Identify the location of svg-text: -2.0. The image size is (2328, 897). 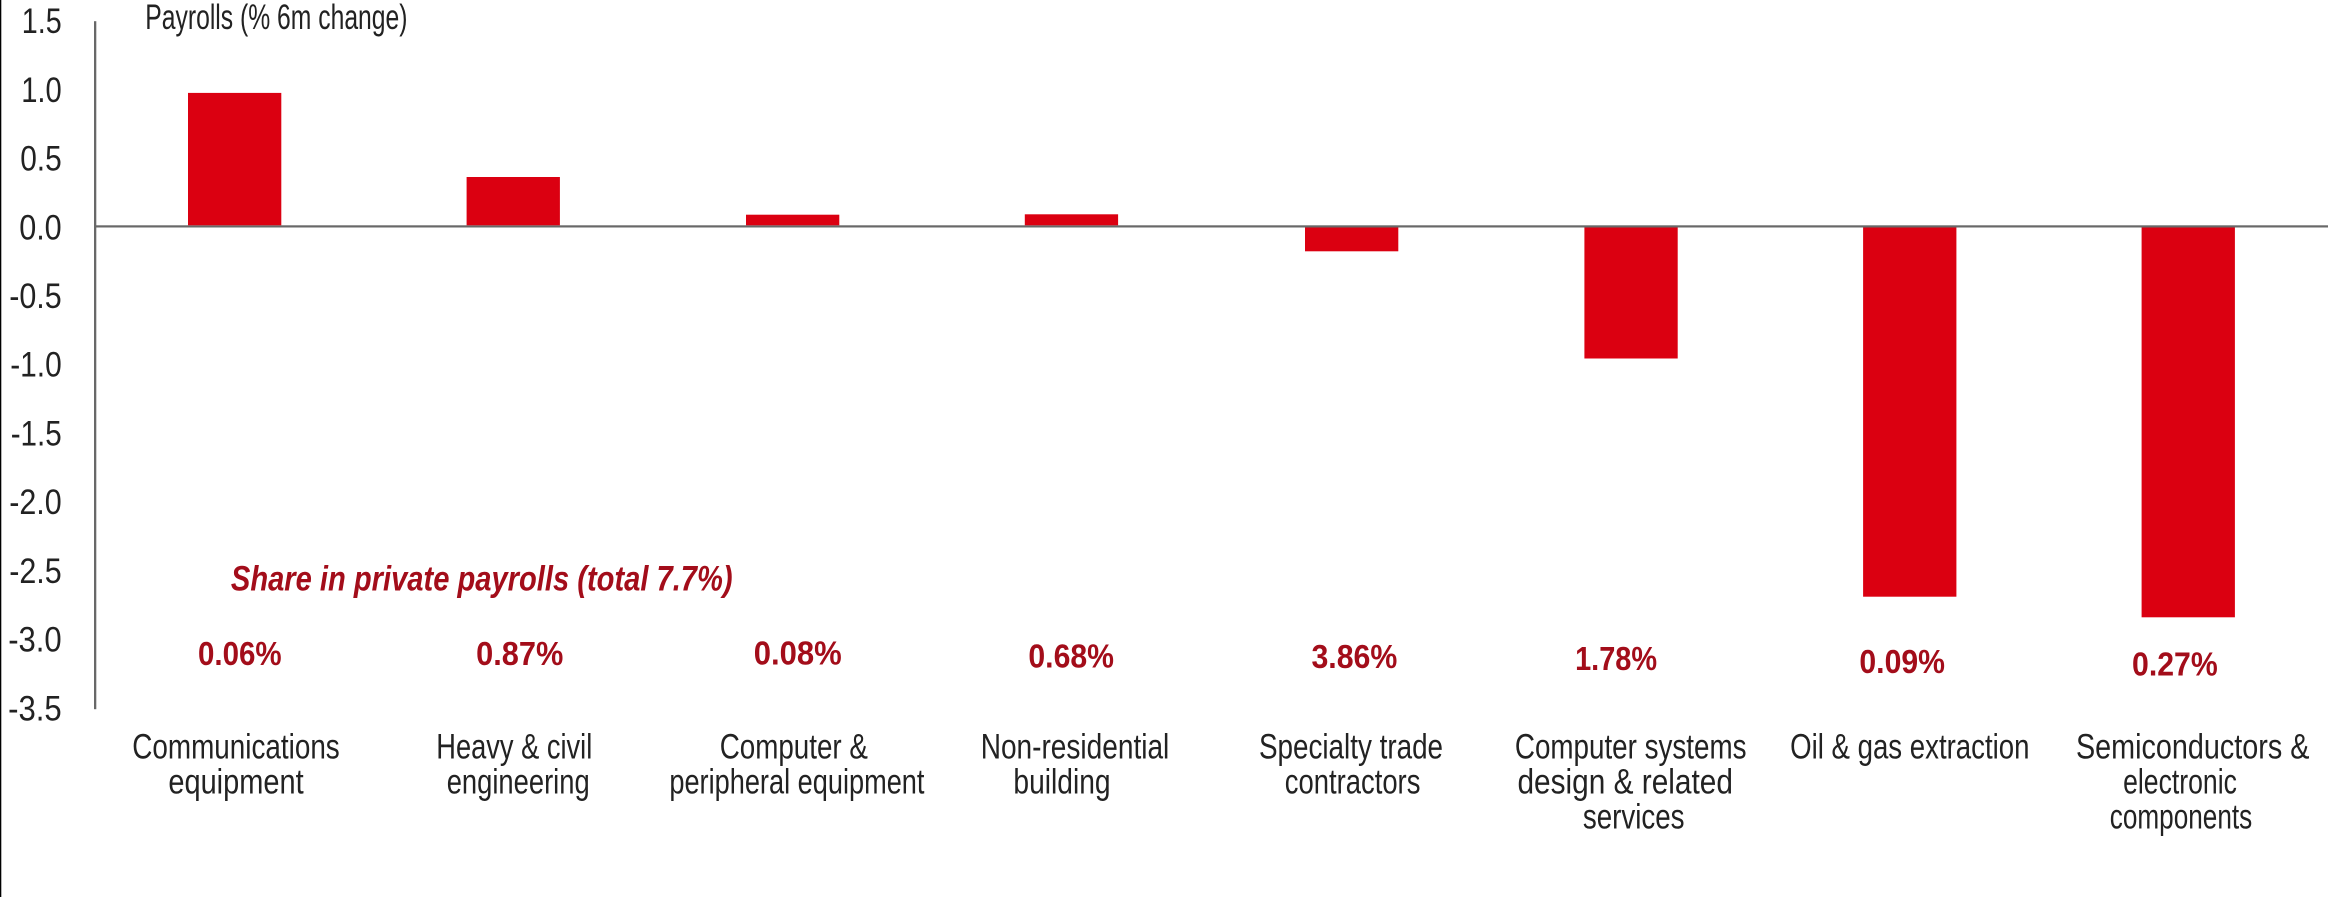
(35, 502).